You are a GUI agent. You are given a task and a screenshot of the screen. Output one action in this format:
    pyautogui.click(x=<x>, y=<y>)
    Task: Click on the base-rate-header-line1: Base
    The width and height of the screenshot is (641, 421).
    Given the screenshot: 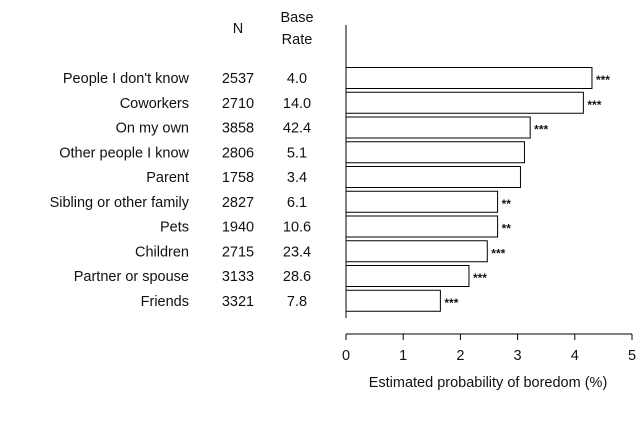 What is the action you would take?
    pyautogui.click(x=296, y=18)
    